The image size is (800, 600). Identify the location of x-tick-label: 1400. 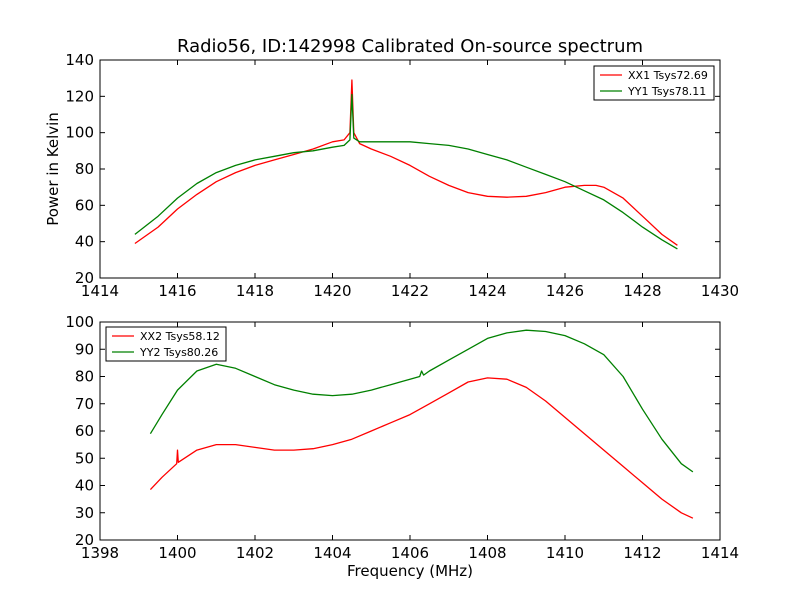
(177, 553).